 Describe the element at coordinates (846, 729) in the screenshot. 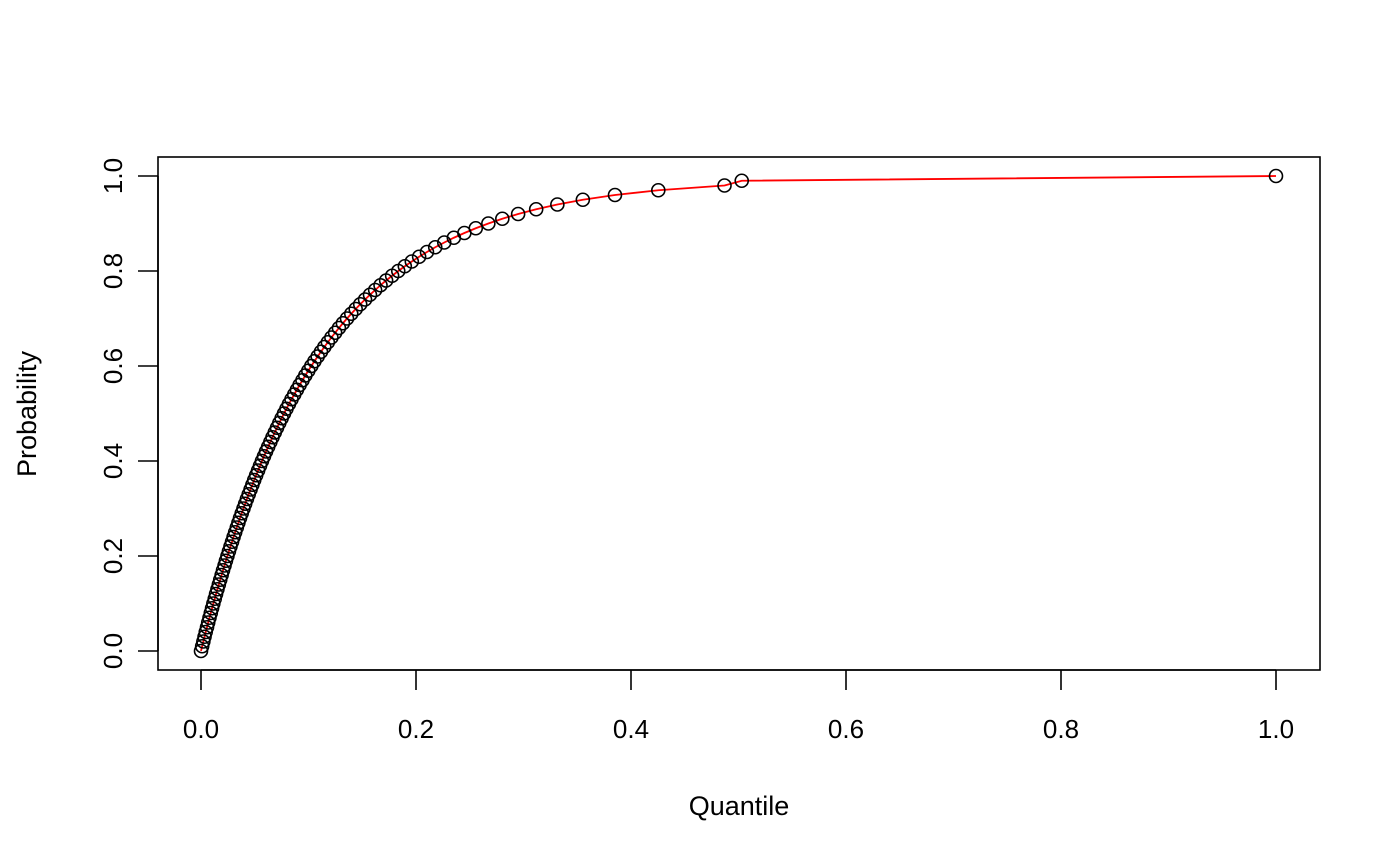

I see `x-tick-label: 0.6` at that location.